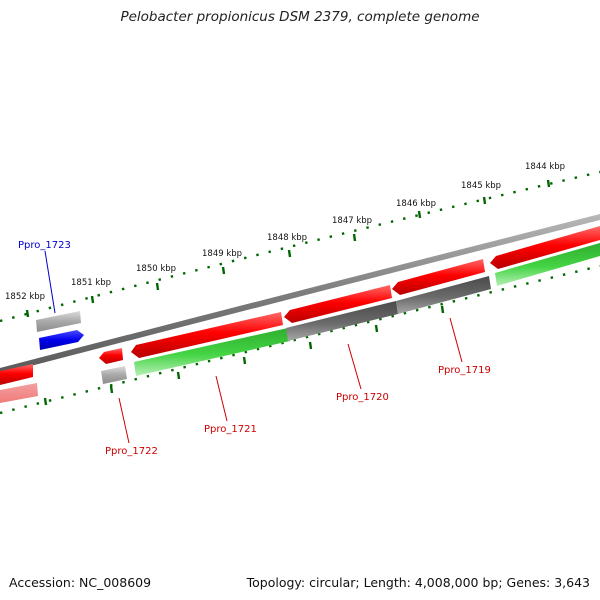  I want to click on tick-label-1851: 1851 kbp, so click(91, 283).